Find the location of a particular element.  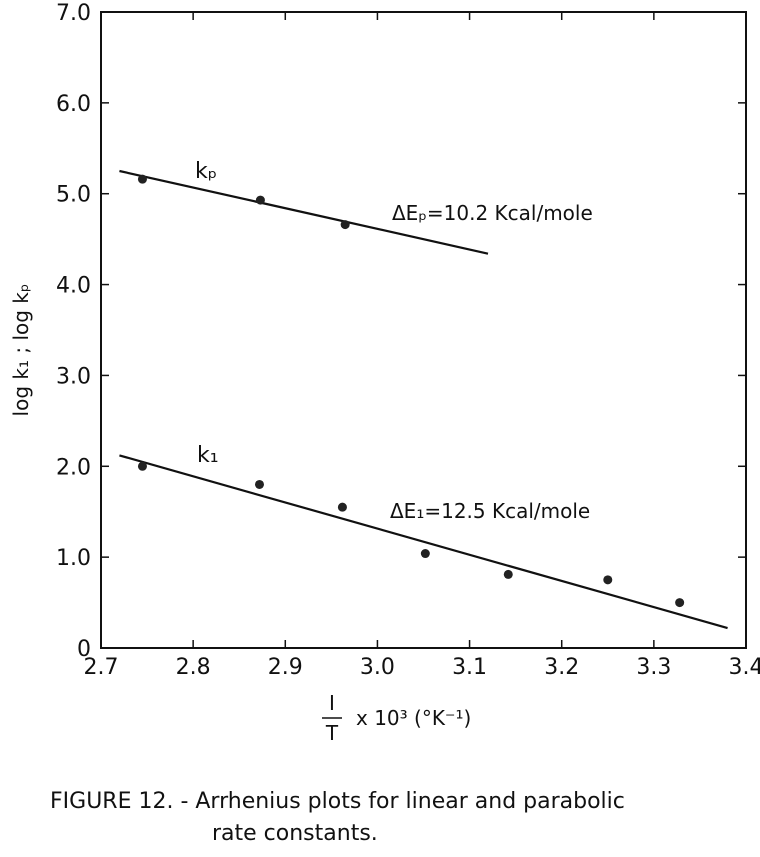

y-axis-title: log k₁ ; log kₚ is located at coordinates (21, 350).